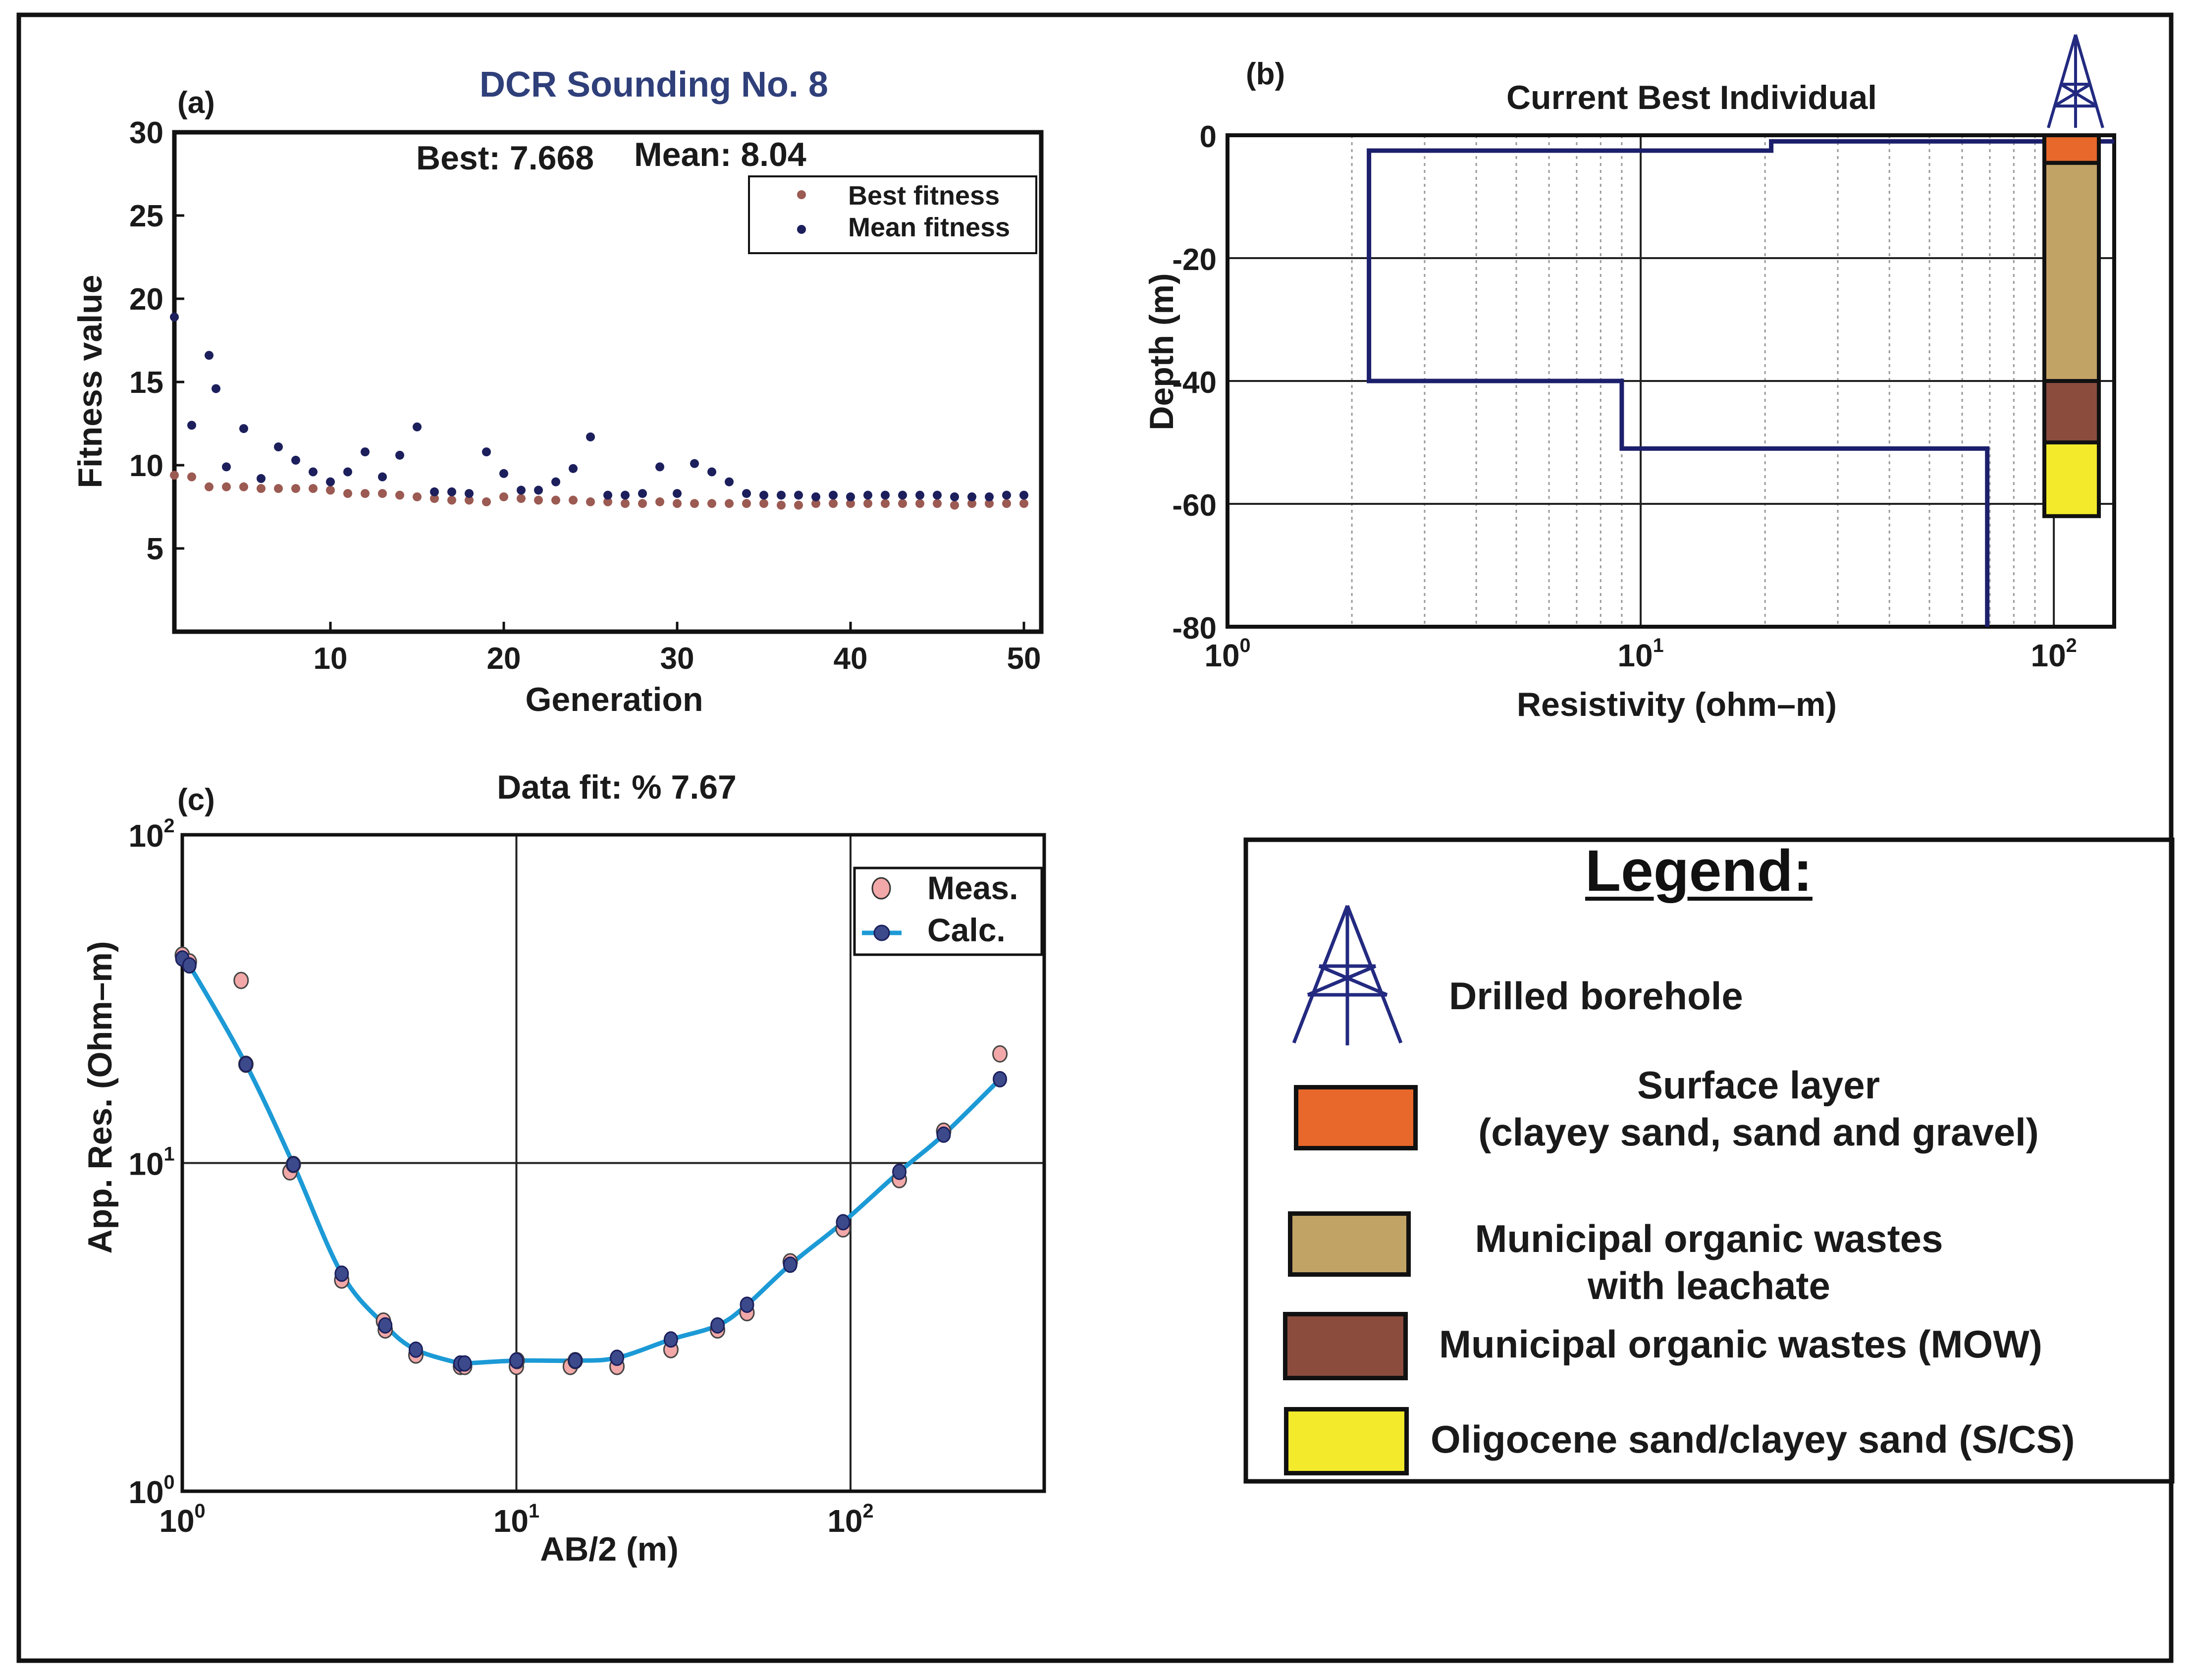  What do you see at coordinates (1709, 1285) in the screenshot?
I see `legend-item-wastes-line2: with leachate` at bounding box center [1709, 1285].